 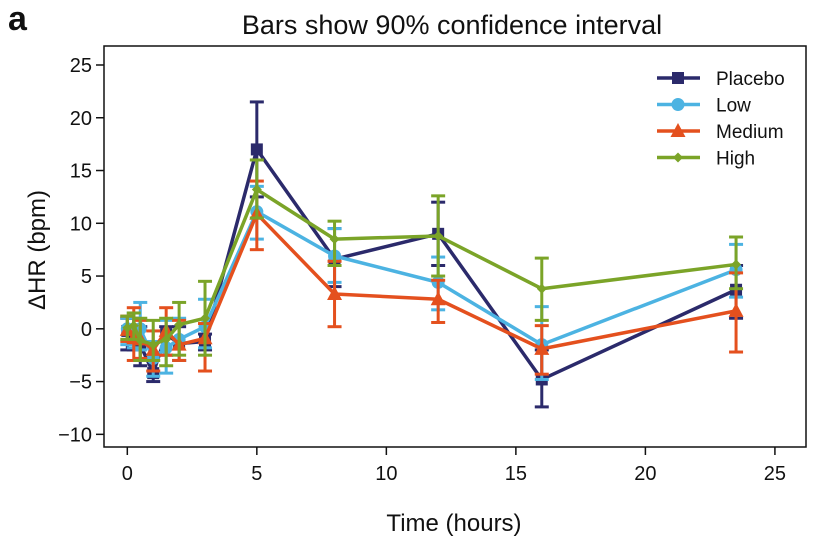 What do you see at coordinates (86, 277) in the screenshot?
I see `y-tick-label: 5` at bounding box center [86, 277].